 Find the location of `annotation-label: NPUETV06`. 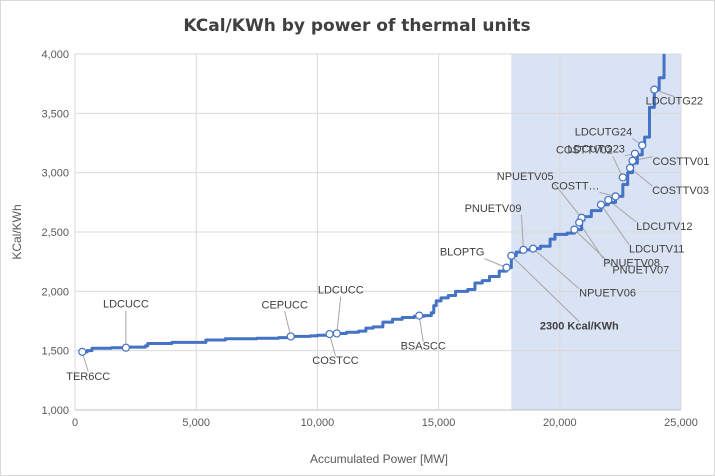

annotation-label: NPUETV06 is located at coordinates (607, 294).